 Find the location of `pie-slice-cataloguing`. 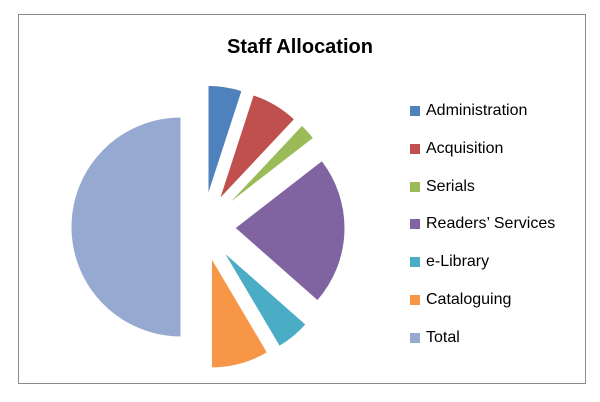

pie-slice-cataloguing is located at coordinates (239, 312).